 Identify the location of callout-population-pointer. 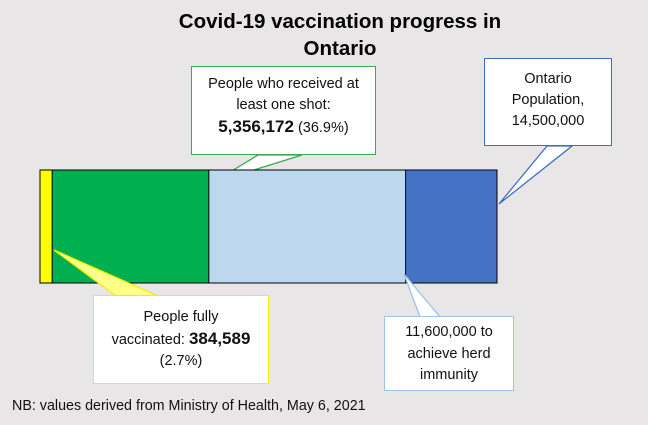
(536, 175).